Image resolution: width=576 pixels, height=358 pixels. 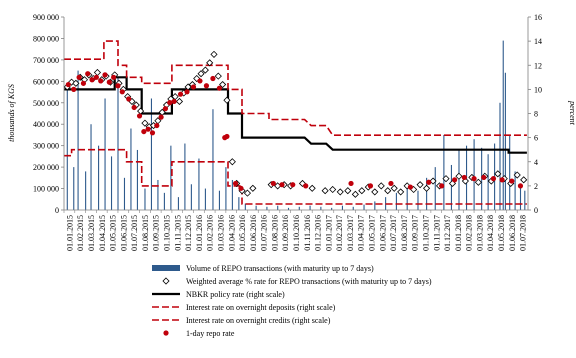 What do you see at coordinates (536, 162) in the screenshot?
I see `y-right-tick-label: 4` at bounding box center [536, 162].